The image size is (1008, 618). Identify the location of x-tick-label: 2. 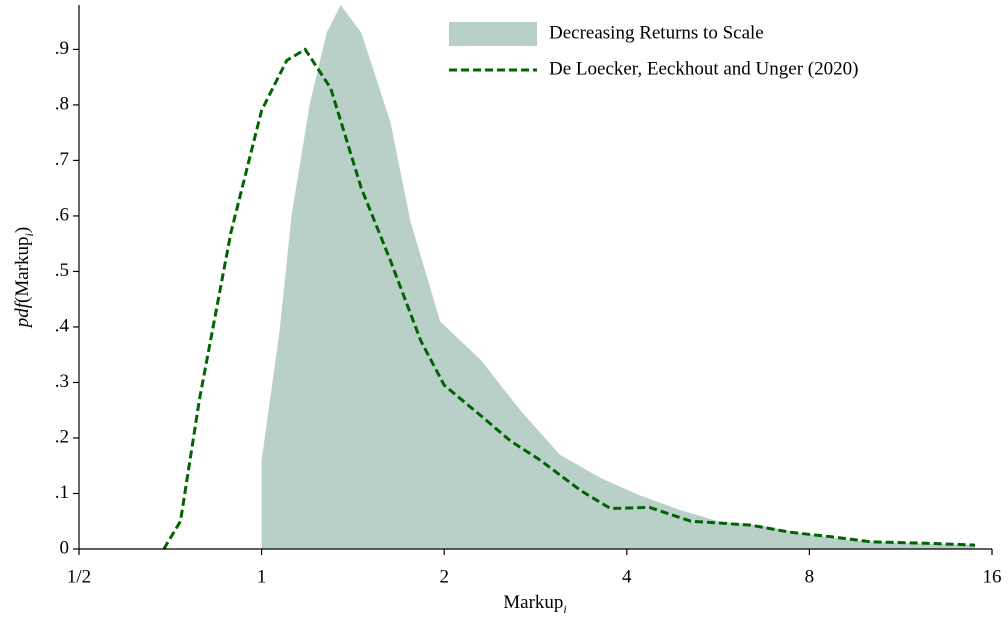
(444, 576).